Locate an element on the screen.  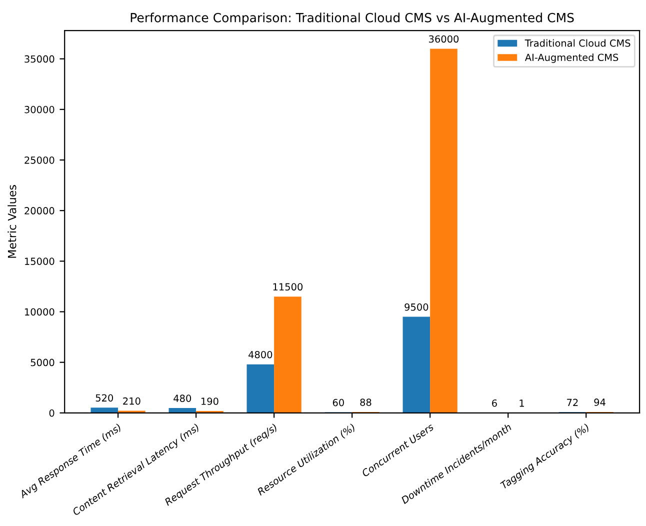
y-tick-label: 5000 is located at coordinates (42, 362).